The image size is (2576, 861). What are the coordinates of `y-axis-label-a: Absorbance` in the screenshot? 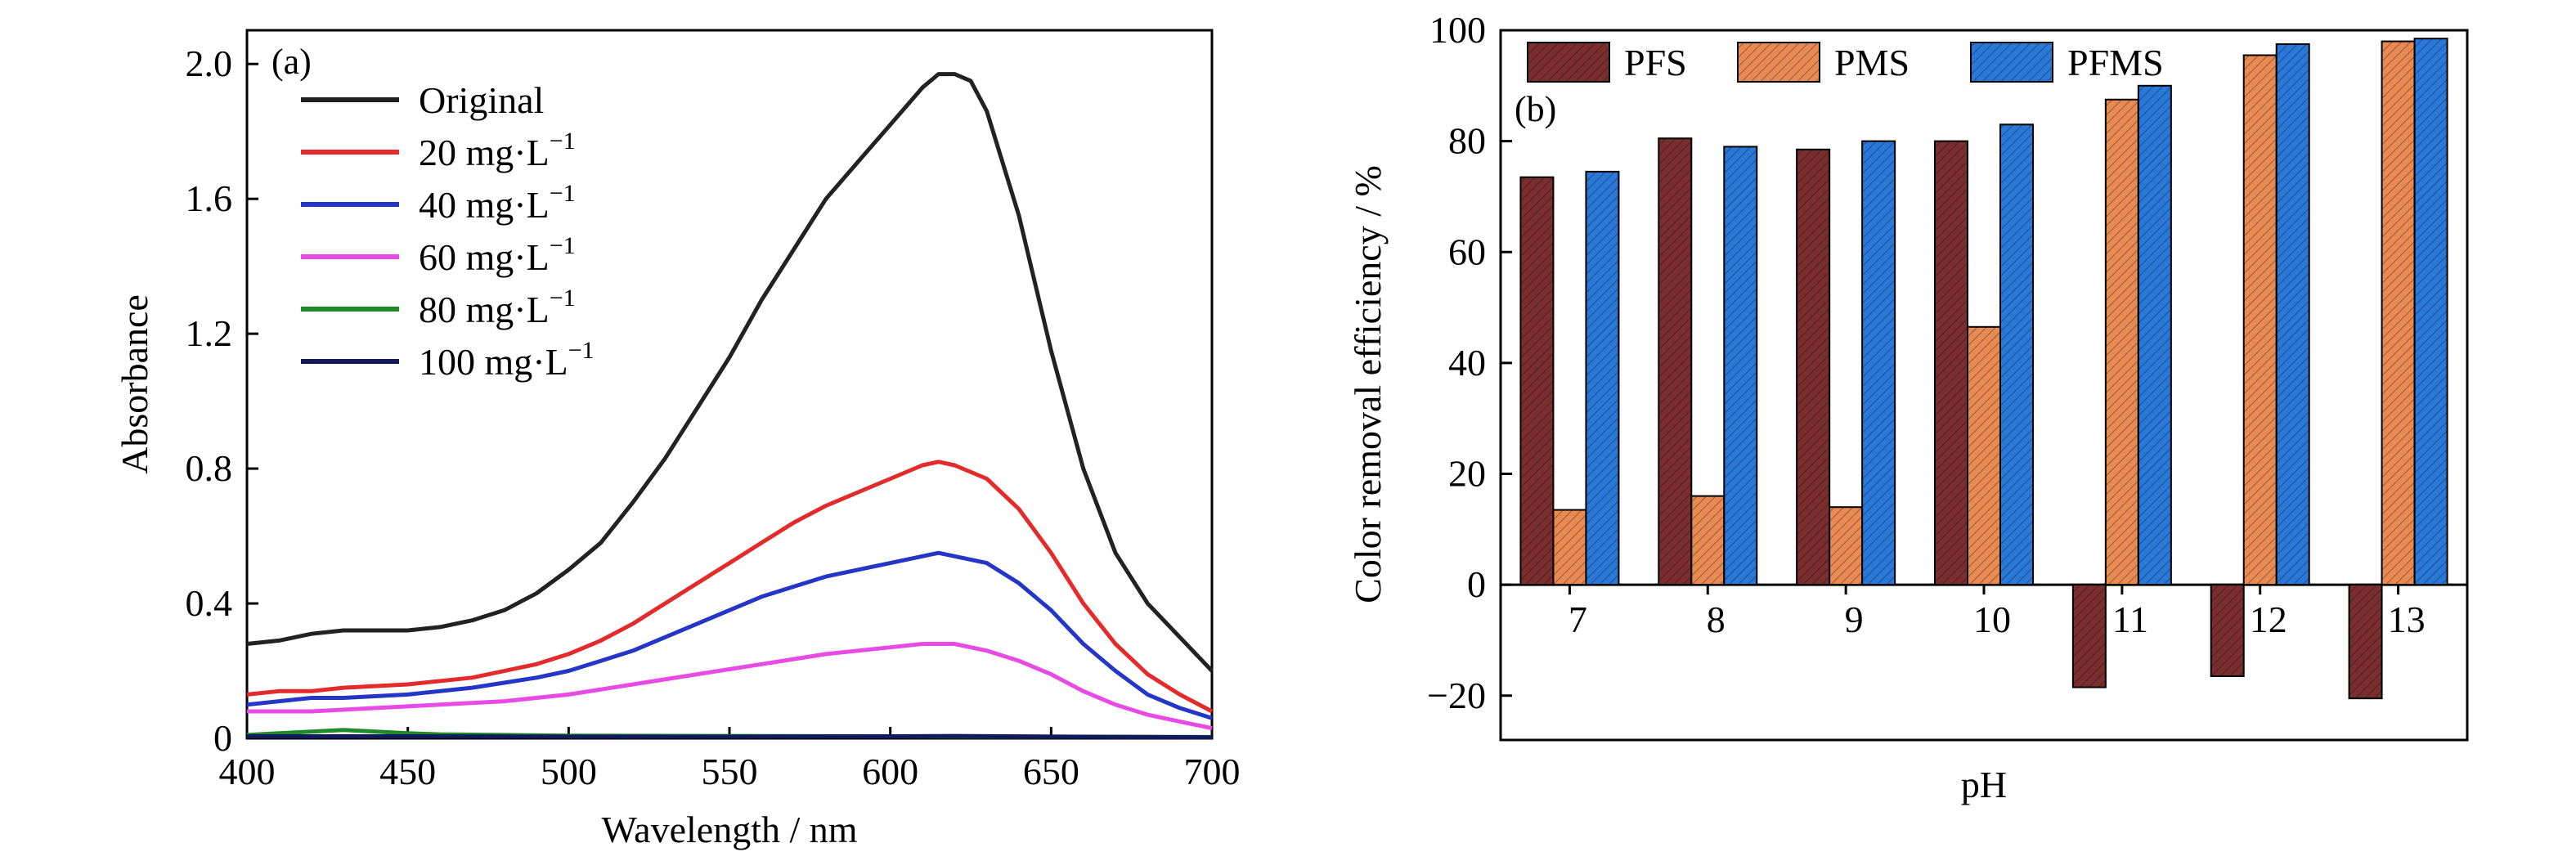 It's located at (135, 384).